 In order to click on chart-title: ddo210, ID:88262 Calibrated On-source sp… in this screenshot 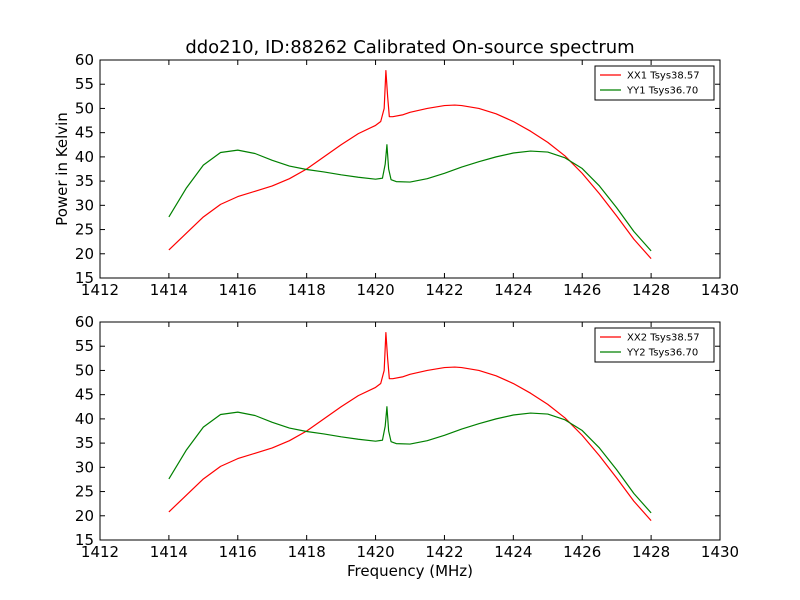, I will do `click(409, 47)`.